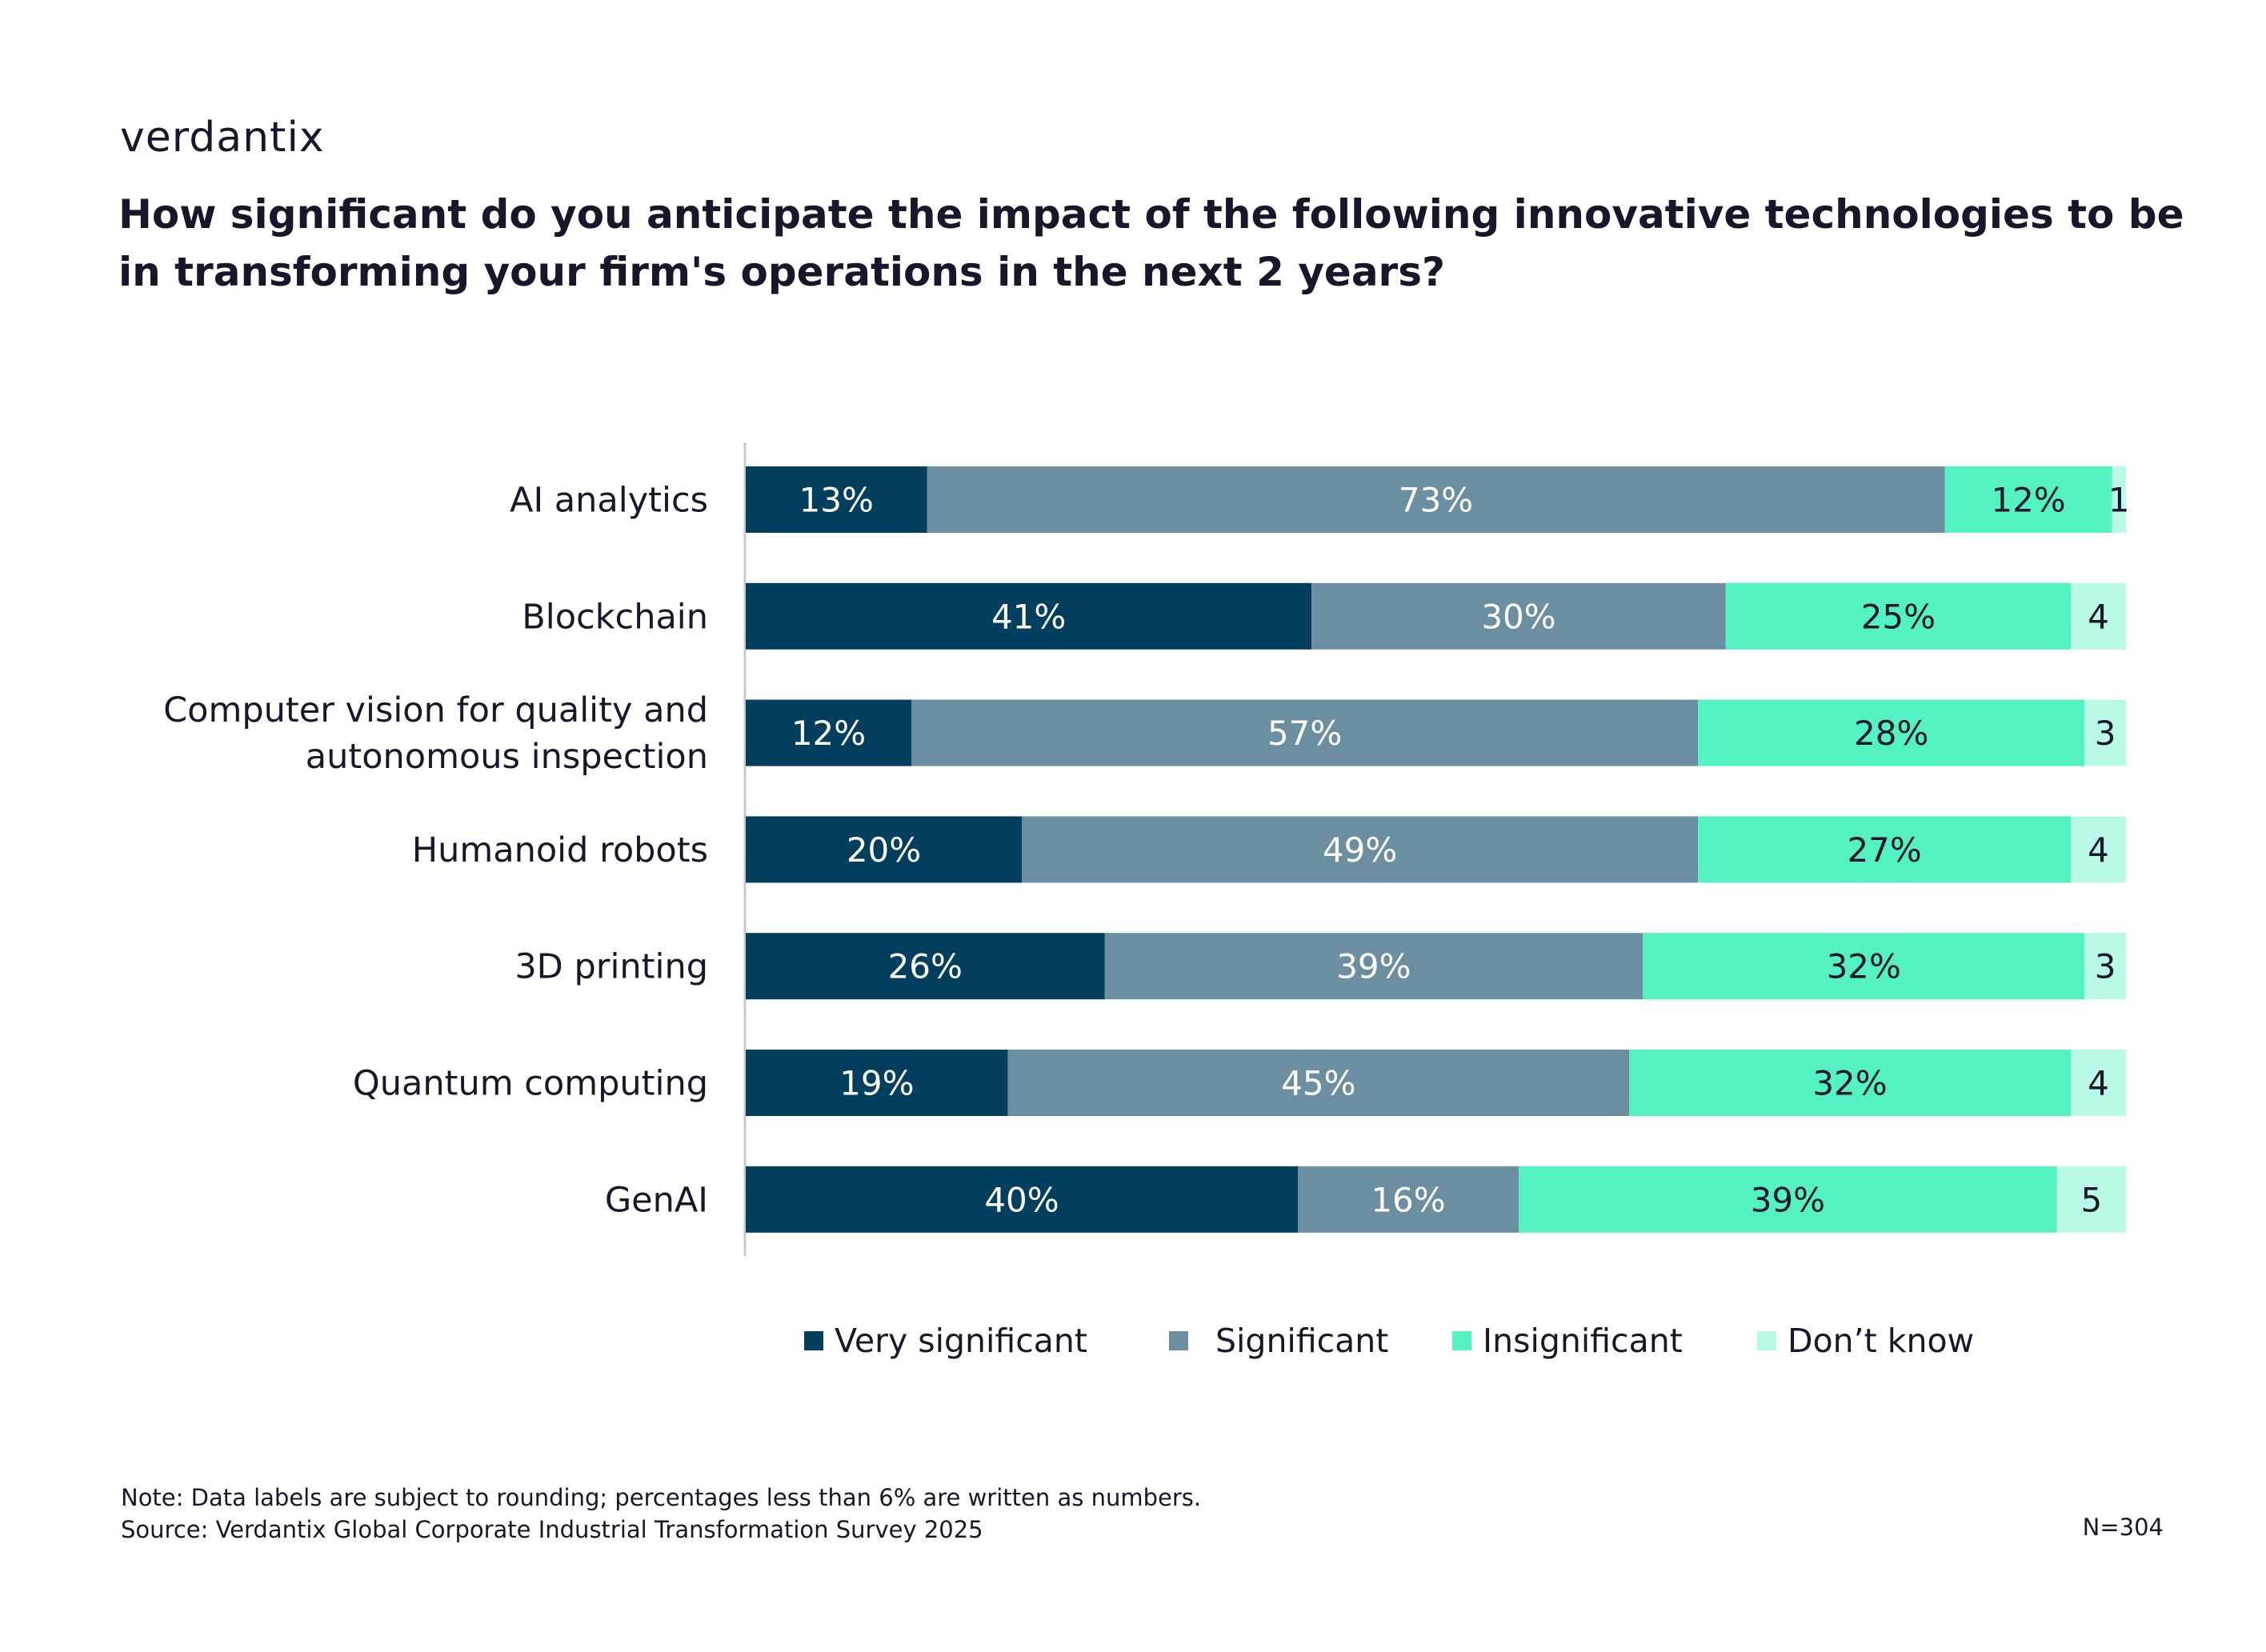  I want to click on data-label: 5, so click(2092, 1199).